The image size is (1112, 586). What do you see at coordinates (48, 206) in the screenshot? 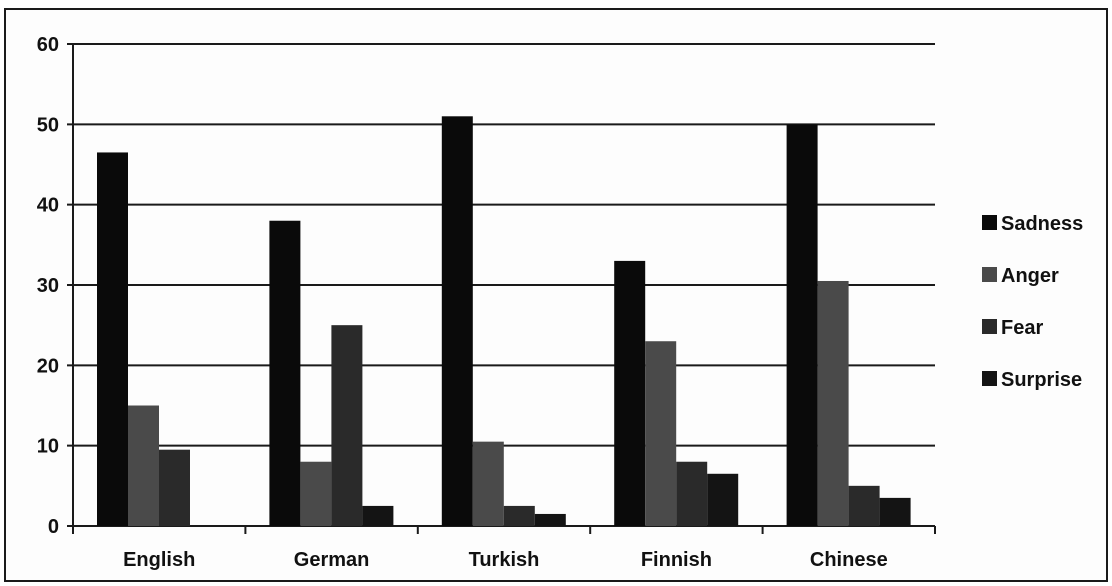
I see `y-tick-label: 40` at bounding box center [48, 206].